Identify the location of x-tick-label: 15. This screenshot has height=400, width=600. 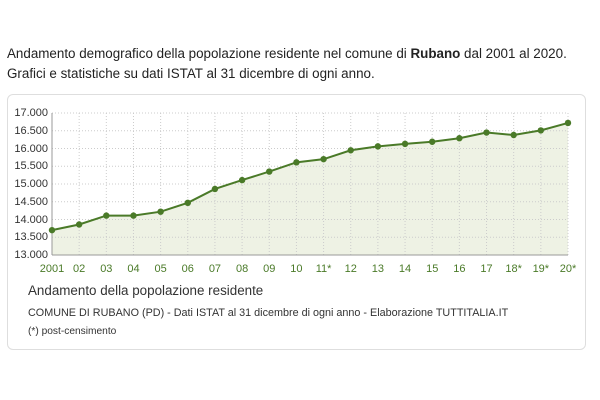
(432, 269).